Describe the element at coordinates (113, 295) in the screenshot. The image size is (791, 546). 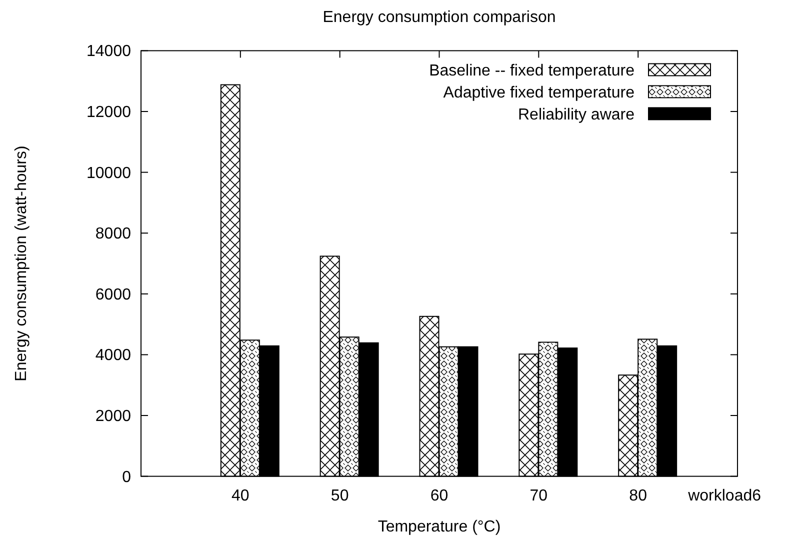
I see `y-tick-label: 6000` at that location.